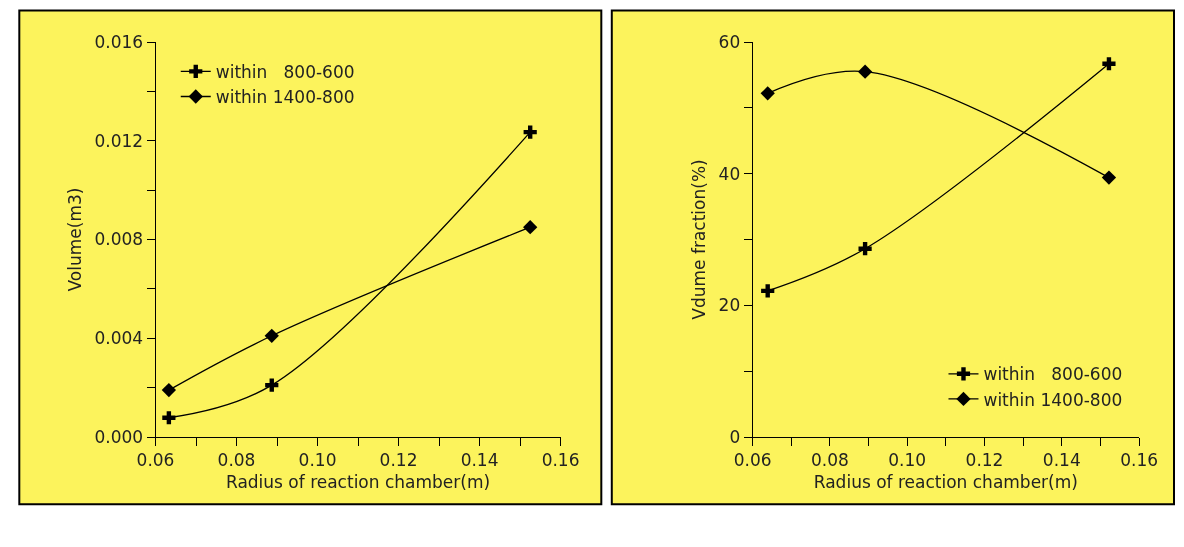  What do you see at coordinates (119, 338) in the screenshot?
I see `y-tick-label: 0.004` at bounding box center [119, 338].